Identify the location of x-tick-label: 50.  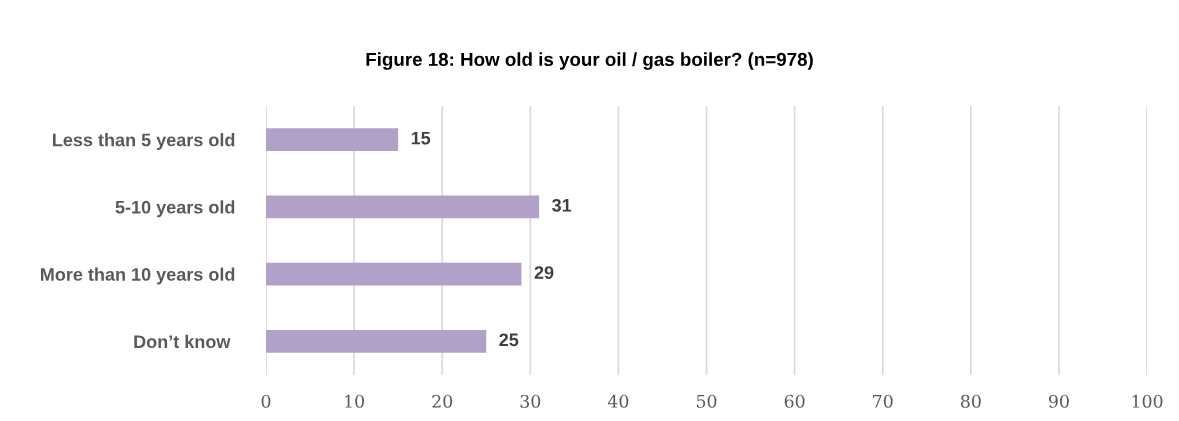
(706, 401).